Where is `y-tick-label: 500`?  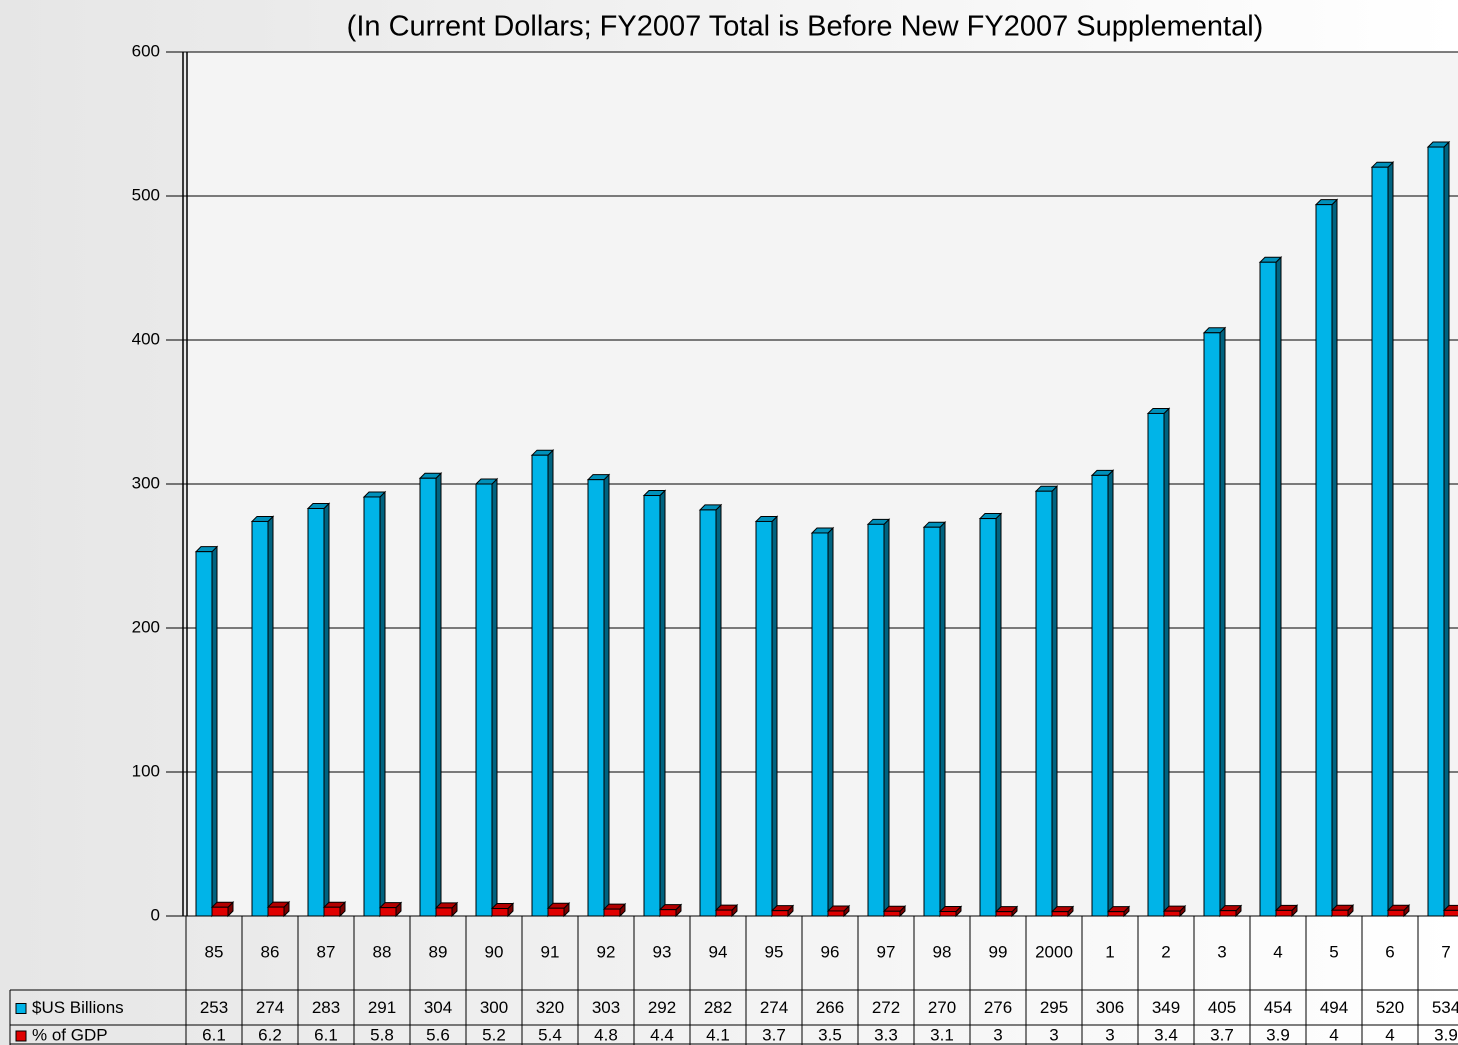 y-tick-label: 500 is located at coordinates (146, 194).